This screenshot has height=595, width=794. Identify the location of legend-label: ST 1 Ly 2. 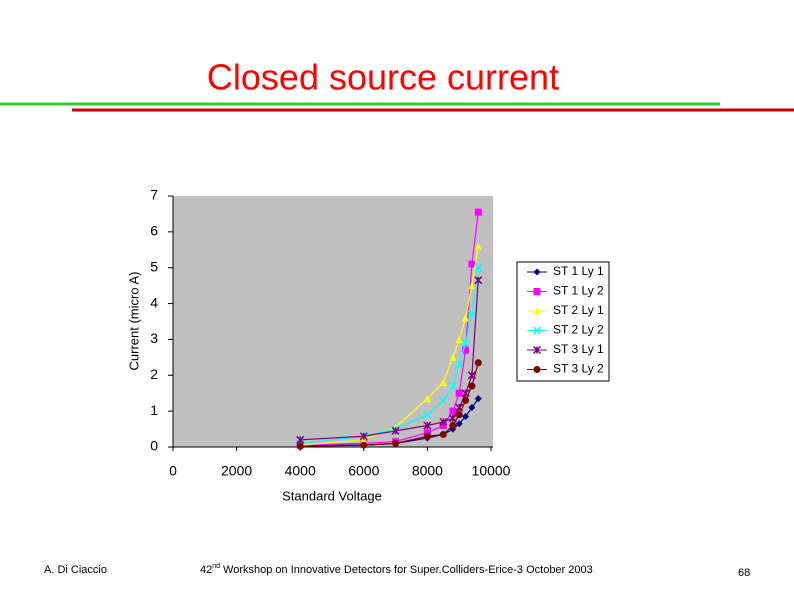
(578, 291).